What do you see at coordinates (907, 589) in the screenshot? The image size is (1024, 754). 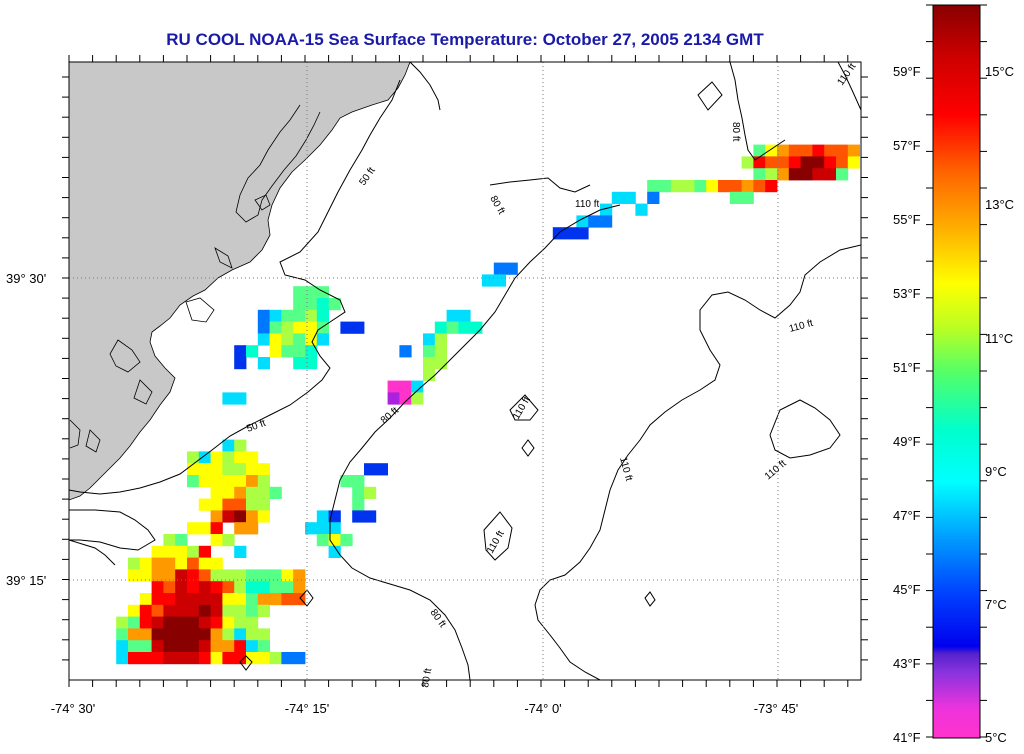 I see `f-label: 45°F` at bounding box center [907, 589].